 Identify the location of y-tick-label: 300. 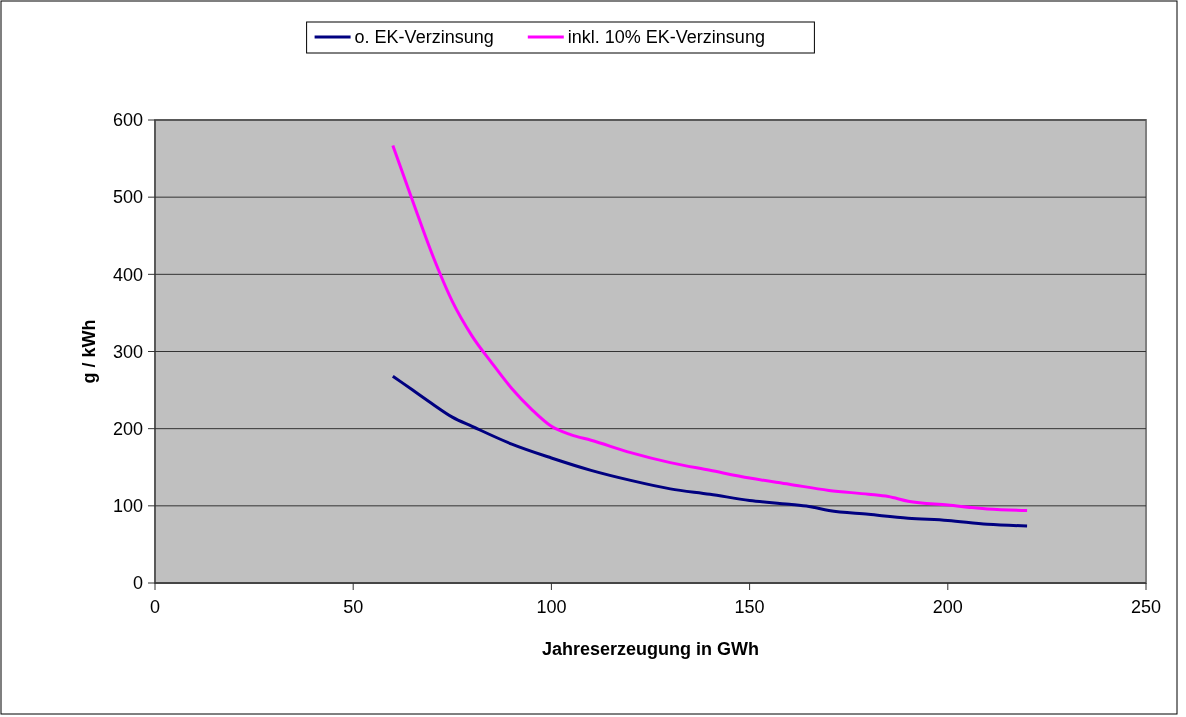
(127, 351).